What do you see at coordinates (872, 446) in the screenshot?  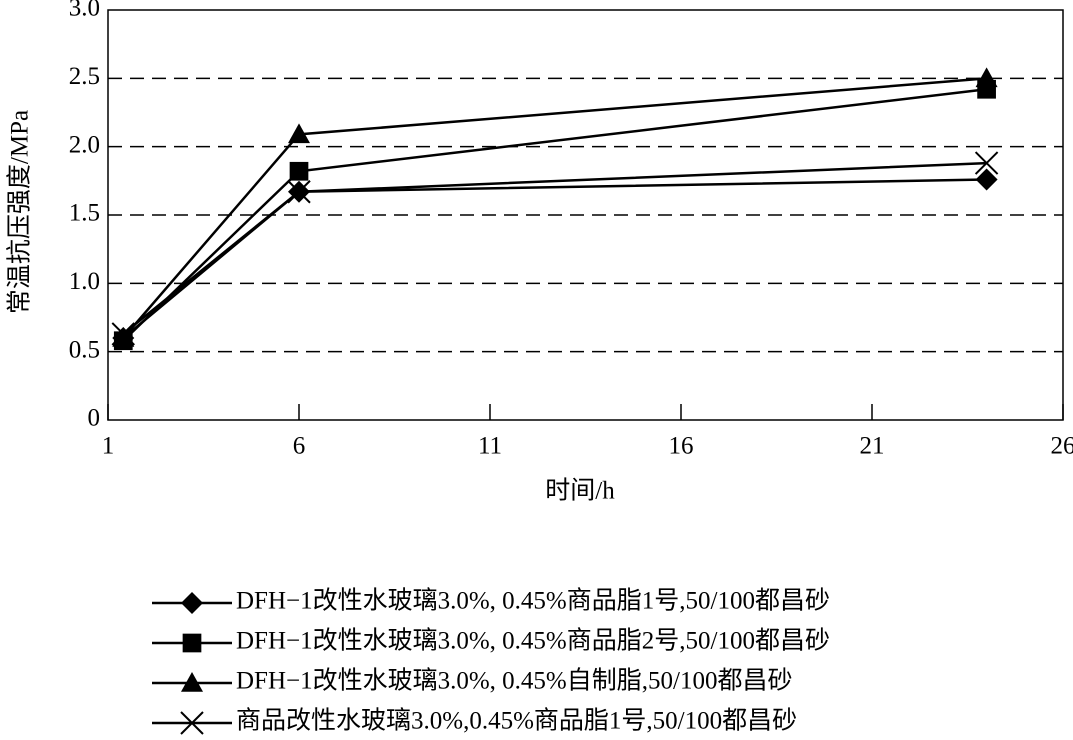 I see `x-tick-label: 21` at bounding box center [872, 446].